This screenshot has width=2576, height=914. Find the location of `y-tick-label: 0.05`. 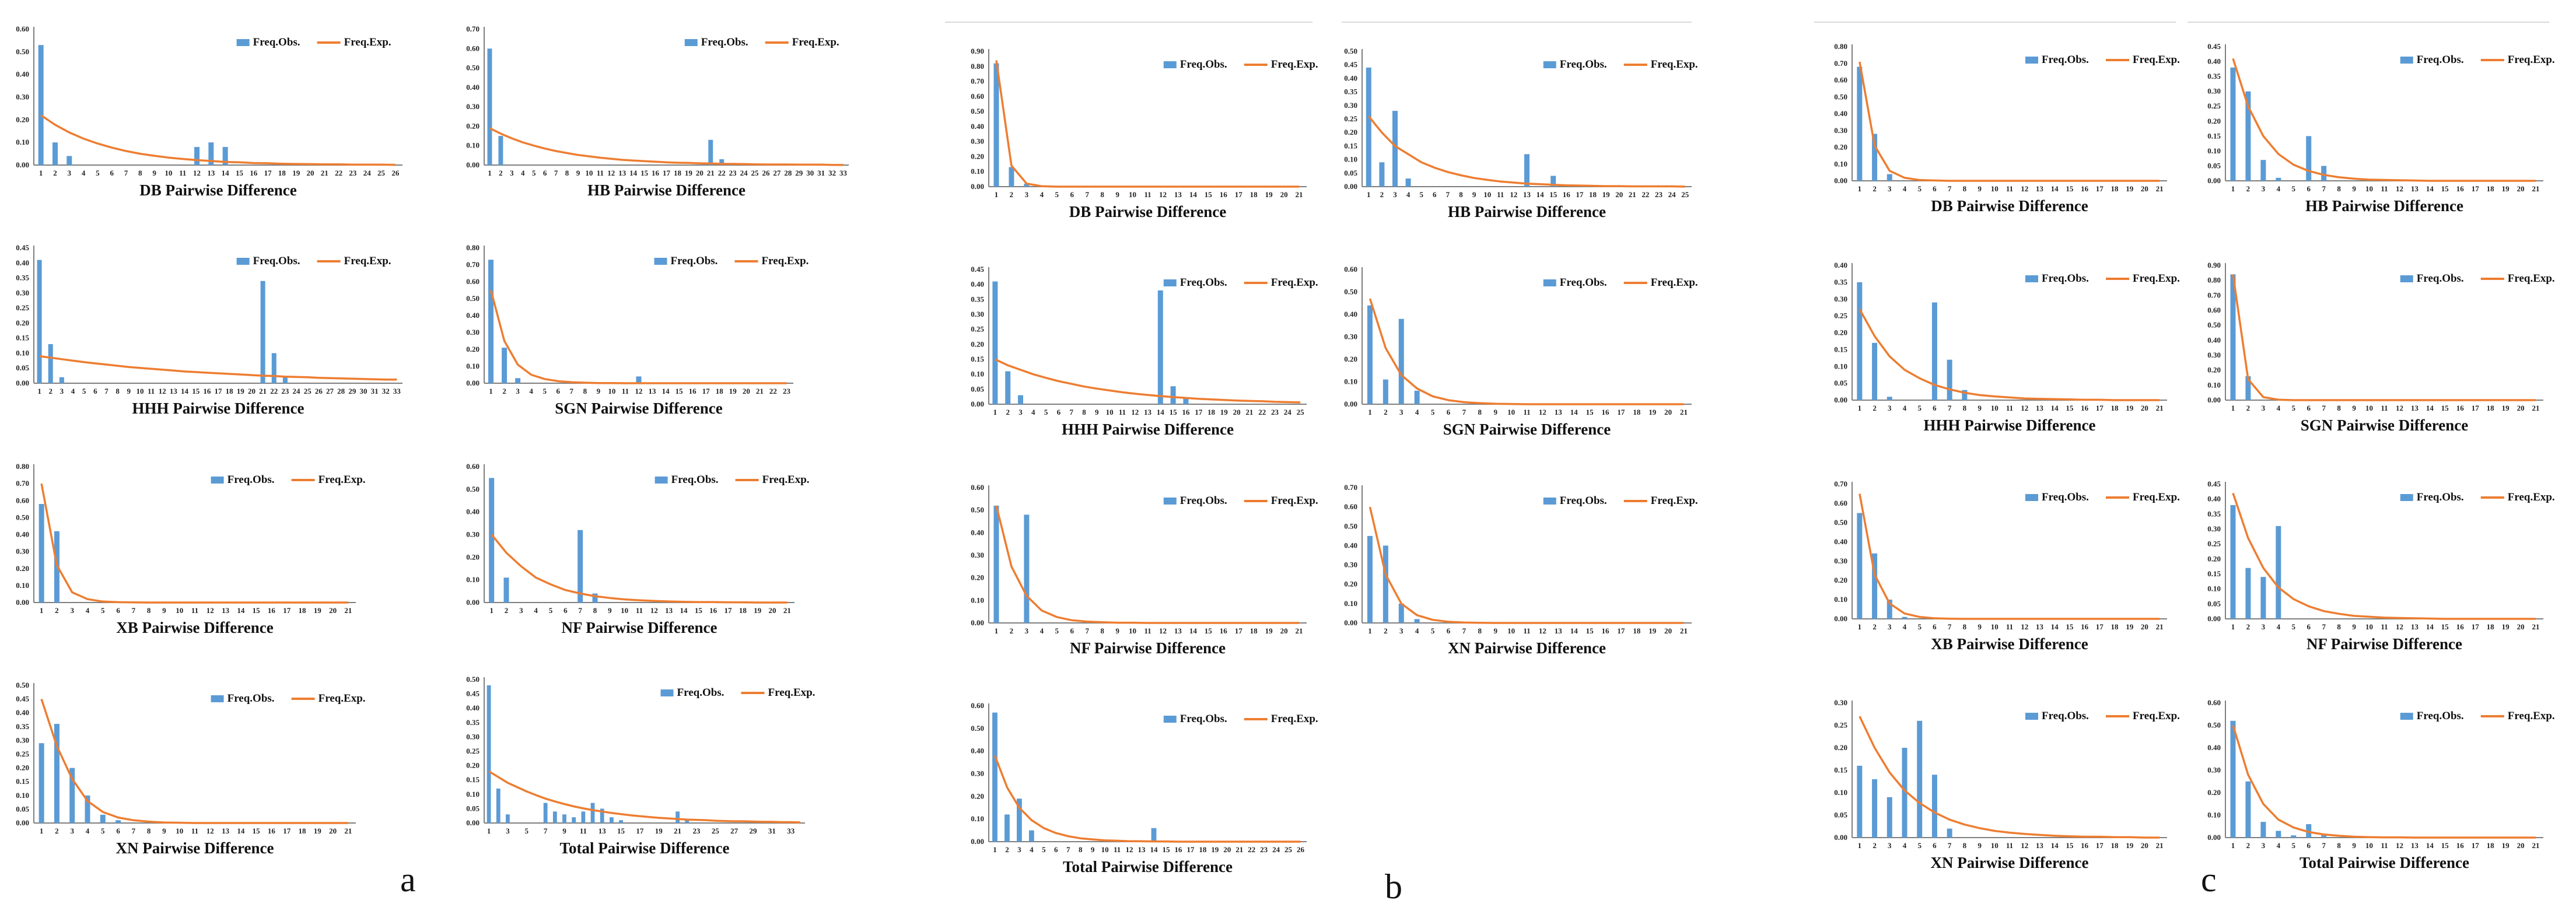

y-tick-label: 0.05 is located at coordinates (977, 388).